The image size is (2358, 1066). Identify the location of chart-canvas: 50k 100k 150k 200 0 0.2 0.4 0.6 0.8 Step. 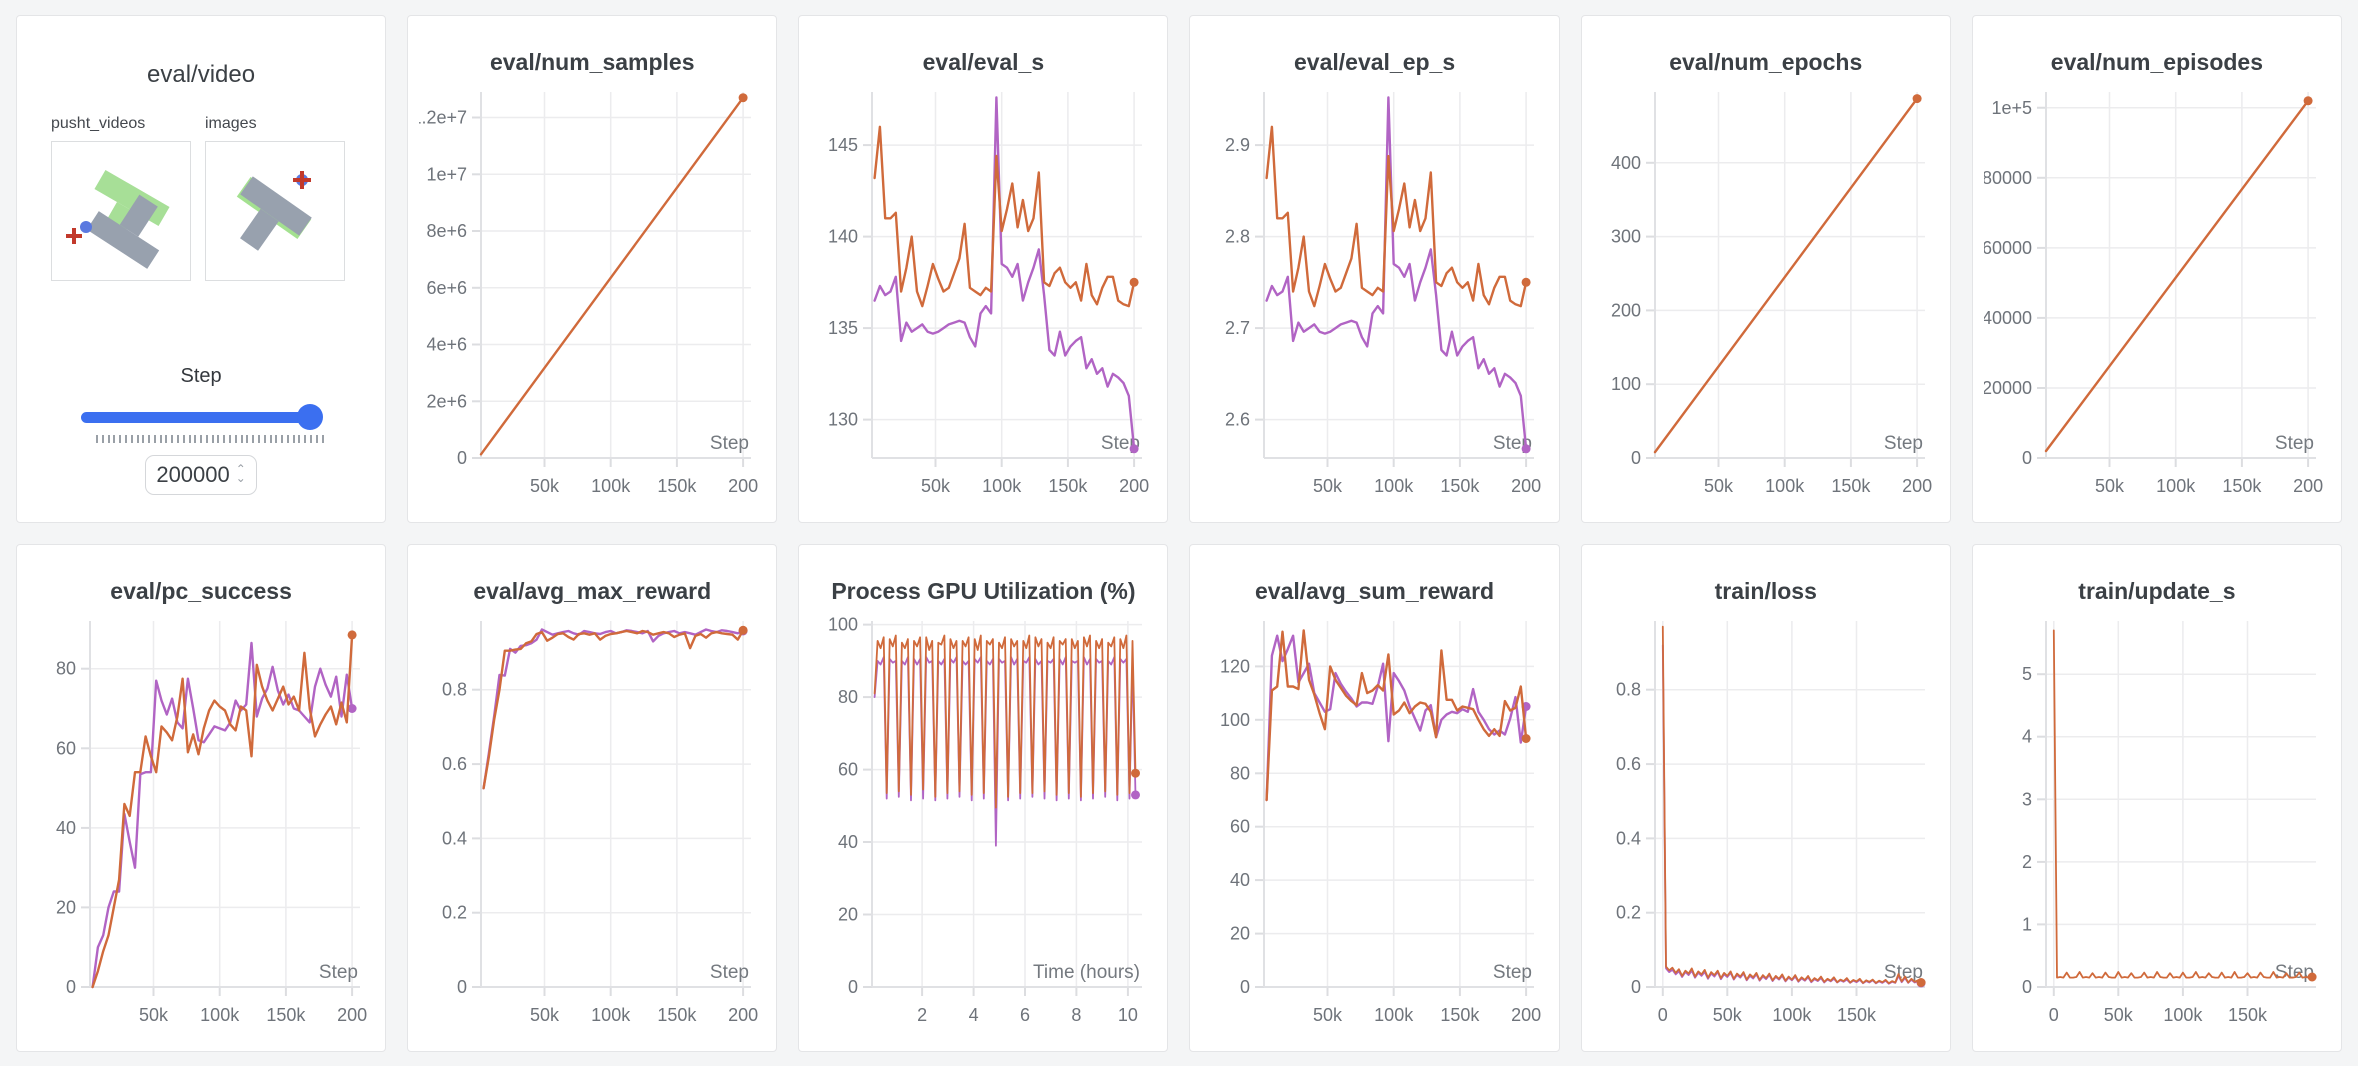
(592, 827).